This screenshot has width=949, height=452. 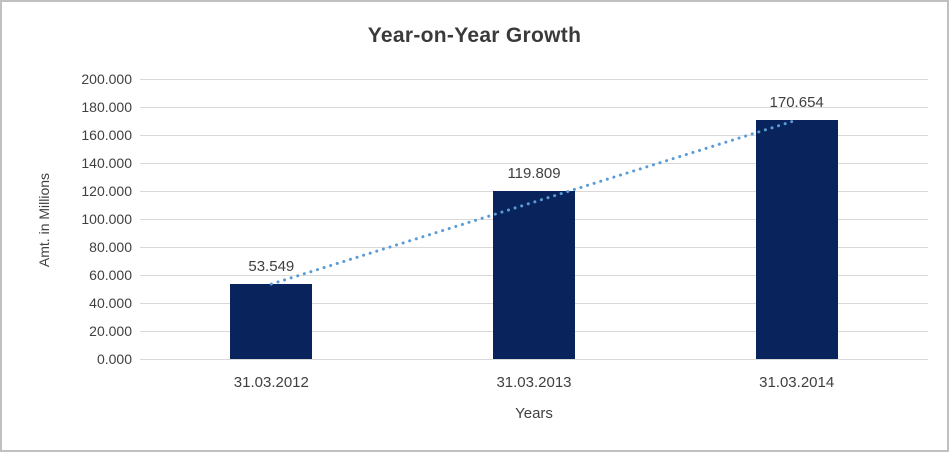 What do you see at coordinates (110, 275) in the screenshot?
I see `y-axis-tick-label: 60.000` at bounding box center [110, 275].